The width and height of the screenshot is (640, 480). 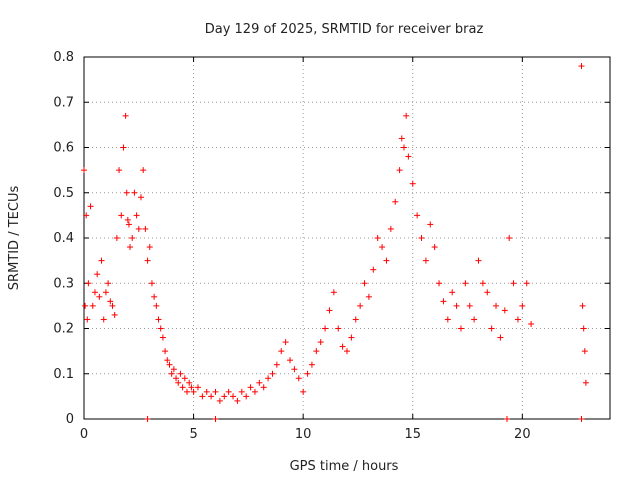 What do you see at coordinates (63, 329) in the screenshot?
I see `y-tick-label: 0.2` at bounding box center [63, 329].